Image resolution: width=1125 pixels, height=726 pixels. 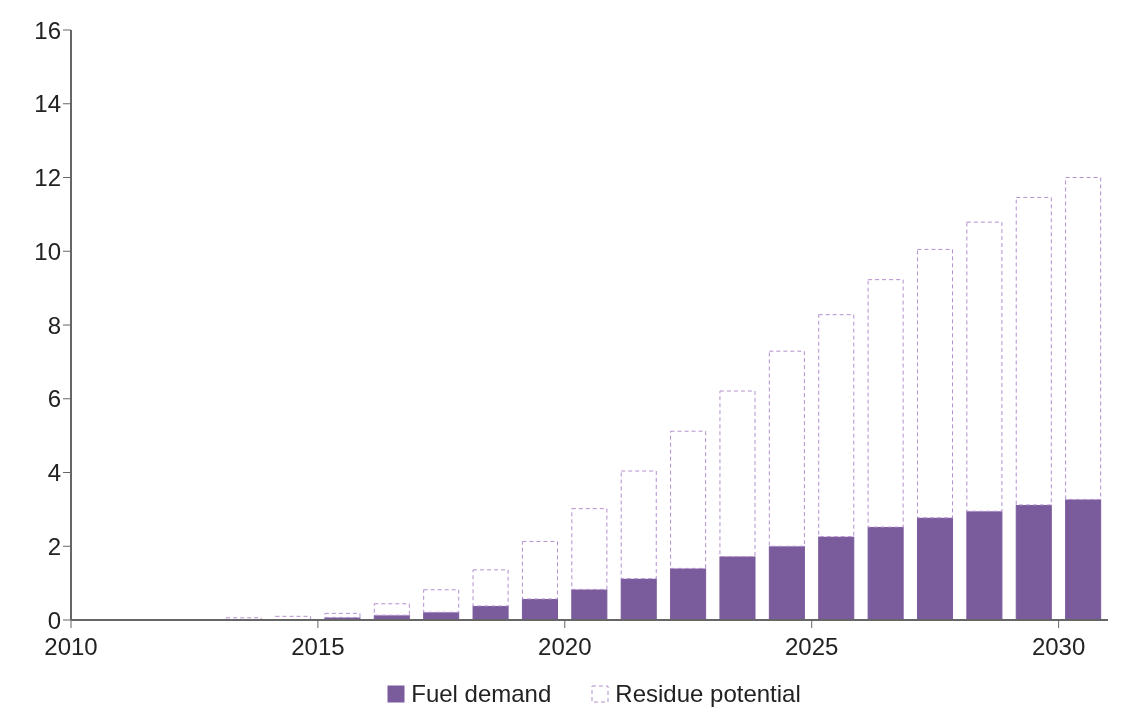 What do you see at coordinates (54, 325) in the screenshot?
I see `y-tick-label: 8` at bounding box center [54, 325].